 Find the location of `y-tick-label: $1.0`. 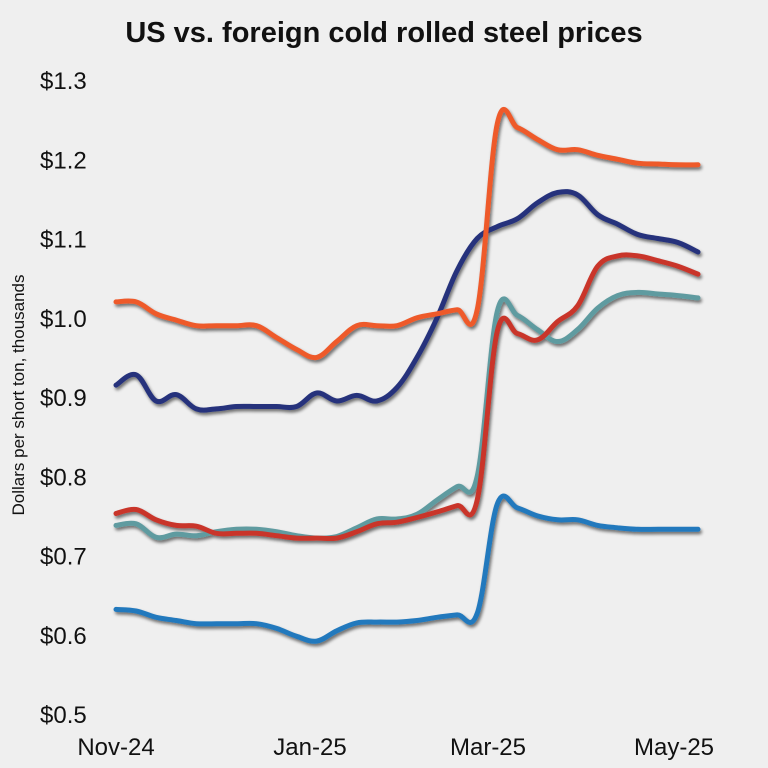

y-tick-label: $1.0 is located at coordinates (63, 319).